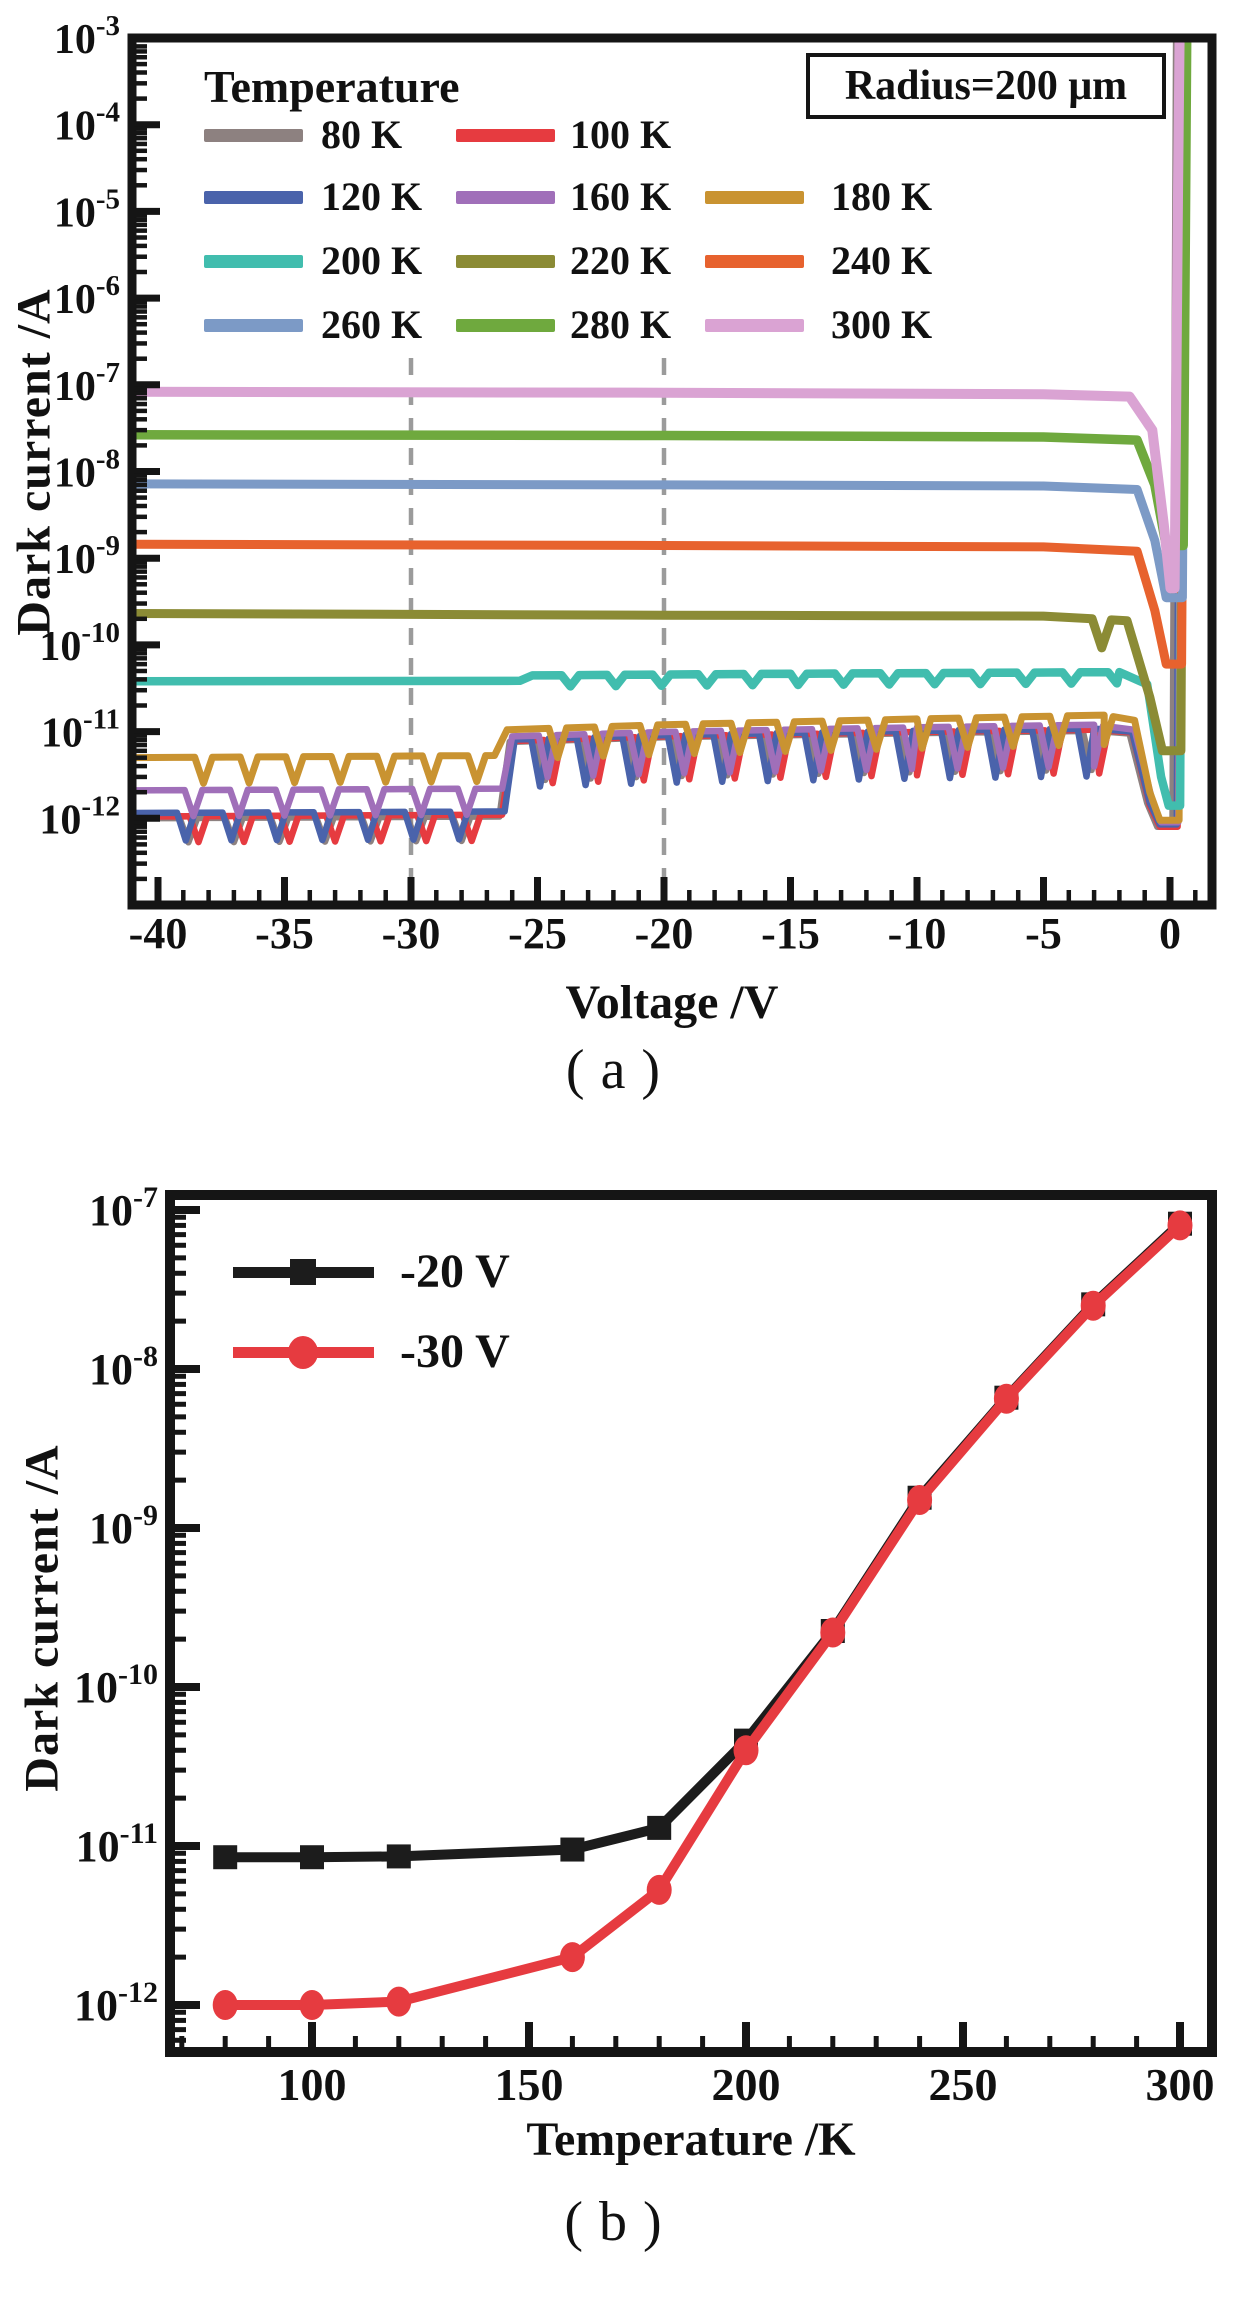  What do you see at coordinates (312, 2084) in the screenshot?
I see `x-tick-label: 100` at bounding box center [312, 2084].